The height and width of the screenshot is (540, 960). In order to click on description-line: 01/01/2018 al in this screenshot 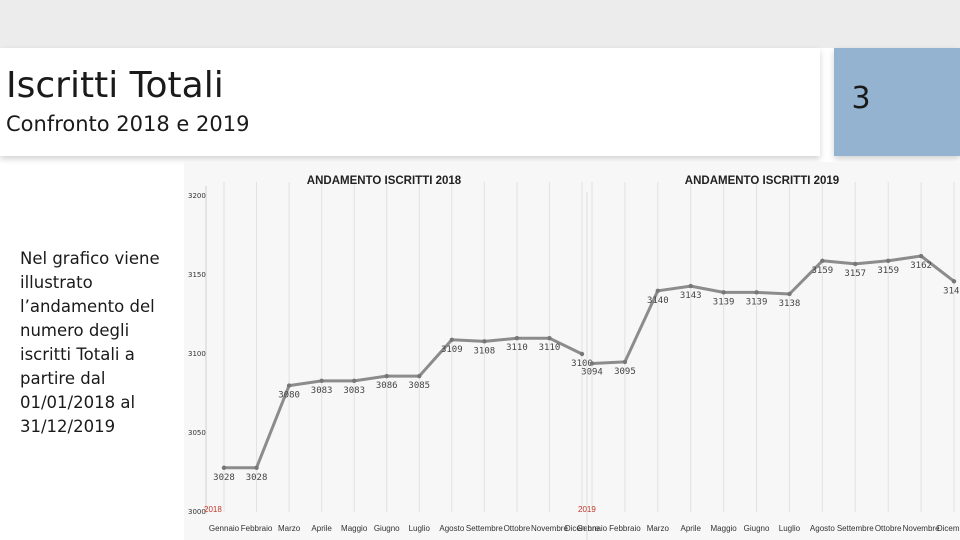, I will do `click(78, 402)`.